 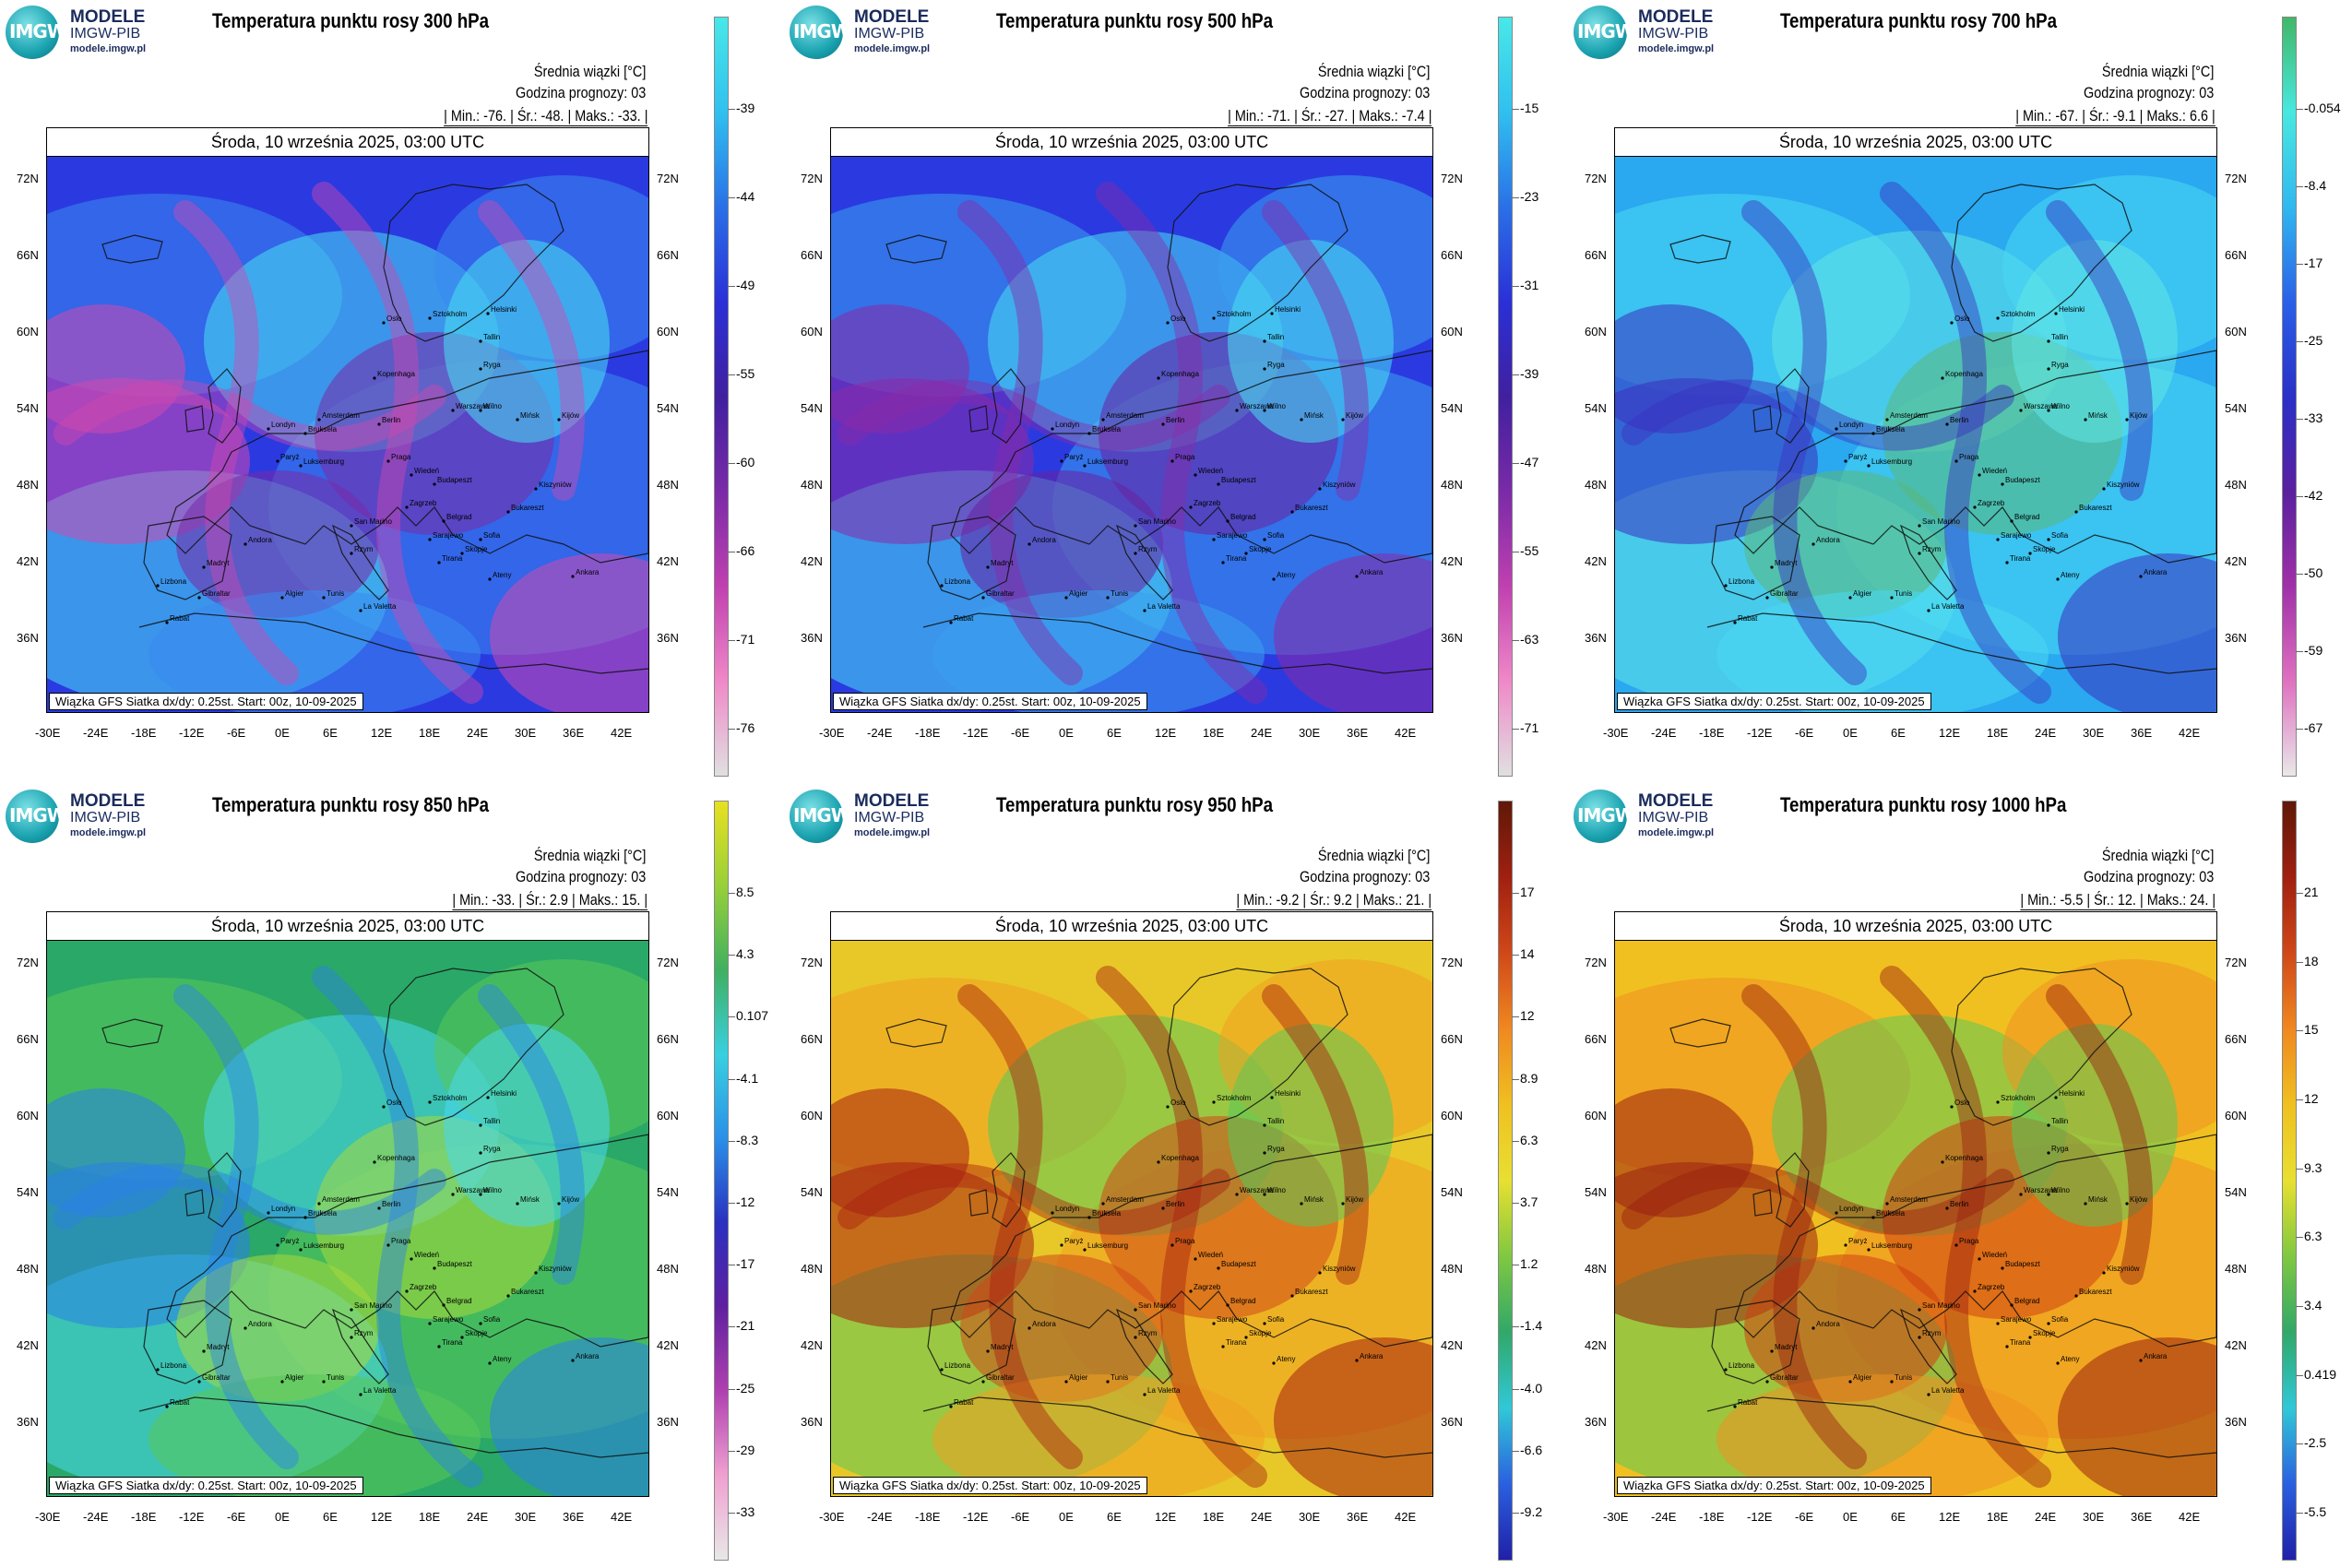 What do you see at coordinates (493, 406) in the screenshot?
I see `city-label: Wilno` at bounding box center [493, 406].